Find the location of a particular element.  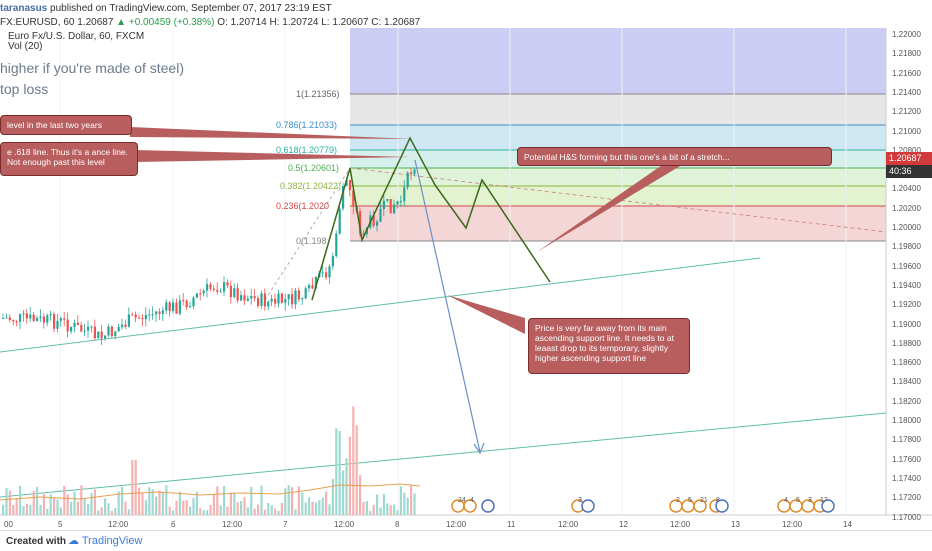

volume-indicator-label: Vol (20) is located at coordinates (25, 46).